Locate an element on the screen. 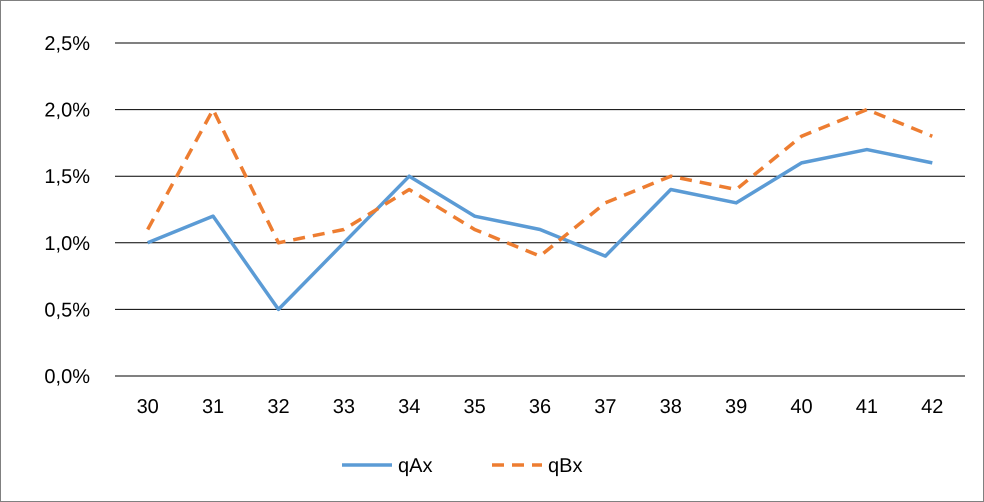  x-tick-label: 41 is located at coordinates (867, 407).